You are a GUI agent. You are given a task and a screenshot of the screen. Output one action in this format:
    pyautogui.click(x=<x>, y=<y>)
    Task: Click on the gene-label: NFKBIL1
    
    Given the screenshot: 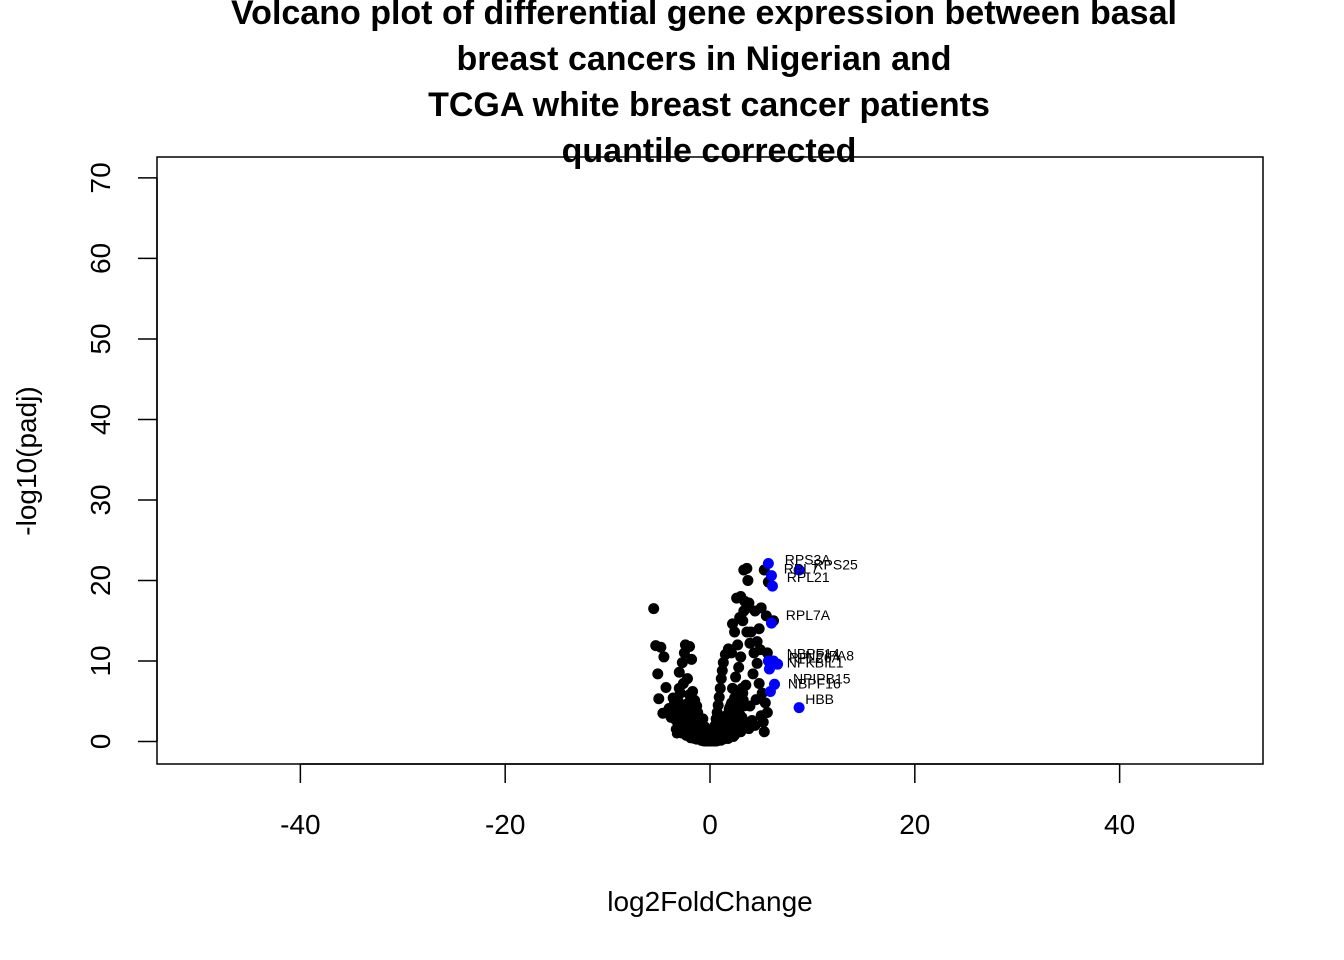 What is the action you would take?
    pyautogui.click(x=815, y=663)
    